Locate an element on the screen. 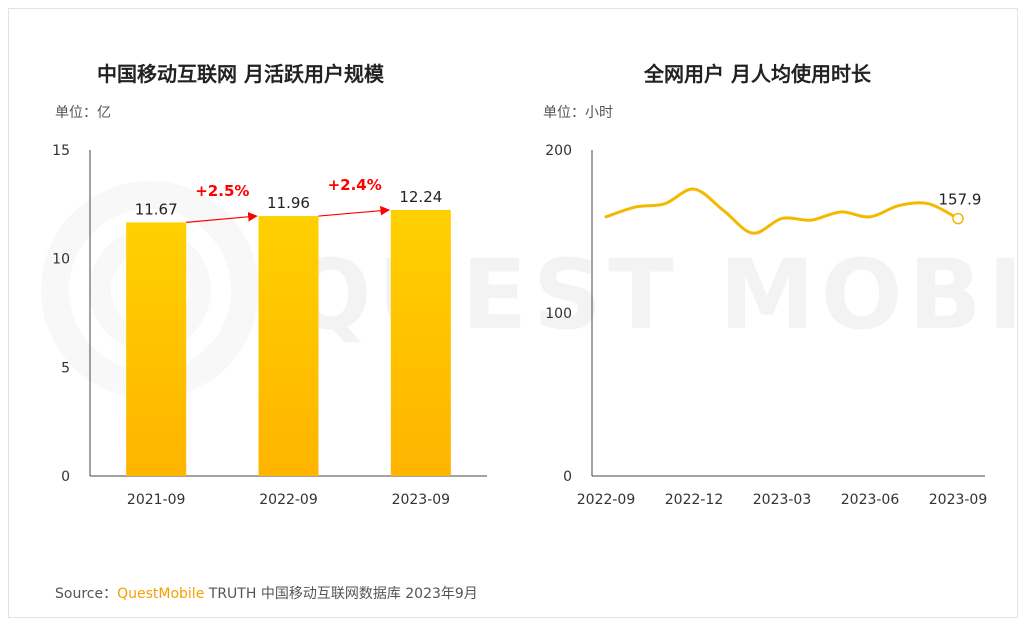 The height and width of the screenshot is (628, 1027). left-chart-title: 中国移动互联网 月活跃用户规模 is located at coordinates (240, 74).